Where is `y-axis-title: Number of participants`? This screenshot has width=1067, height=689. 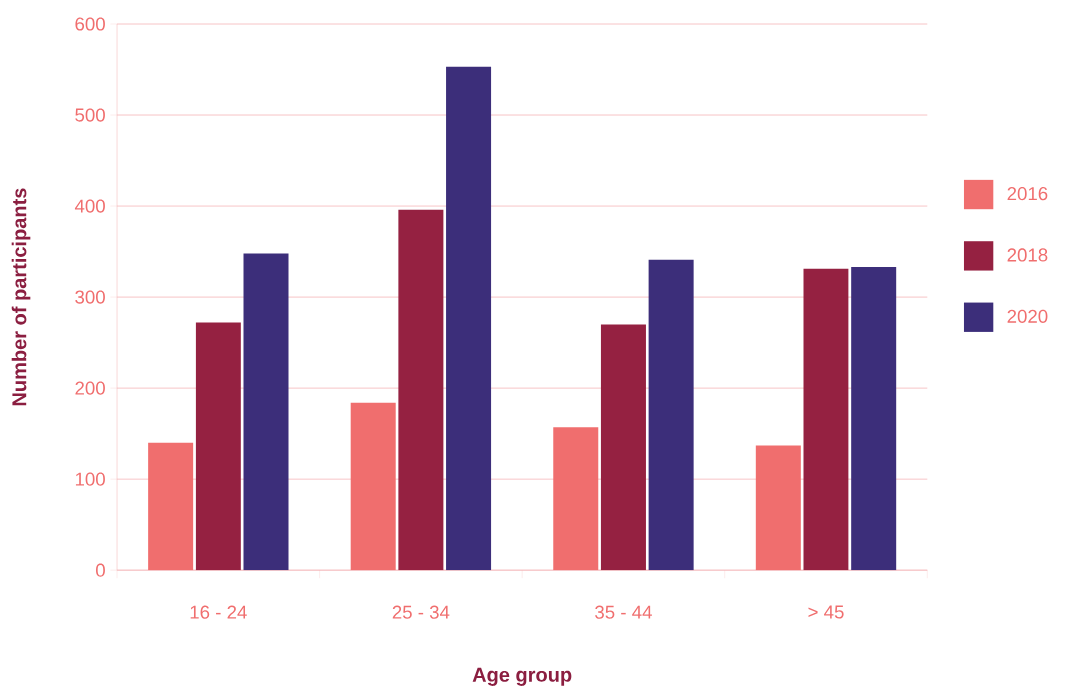
y-axis-title: Number of participants is located at coordinates (21, 297).